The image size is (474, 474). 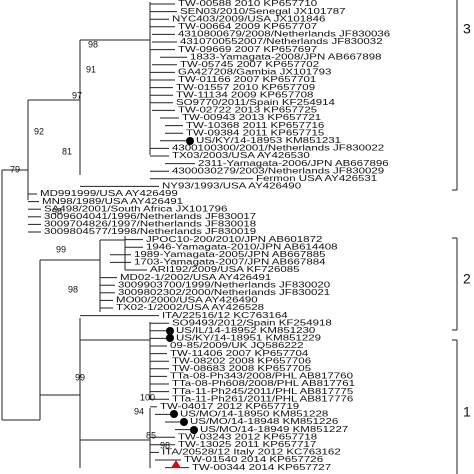 I want to click on leaf-label: TW-02722 2013 KP657725, so click(x=248, y=110).